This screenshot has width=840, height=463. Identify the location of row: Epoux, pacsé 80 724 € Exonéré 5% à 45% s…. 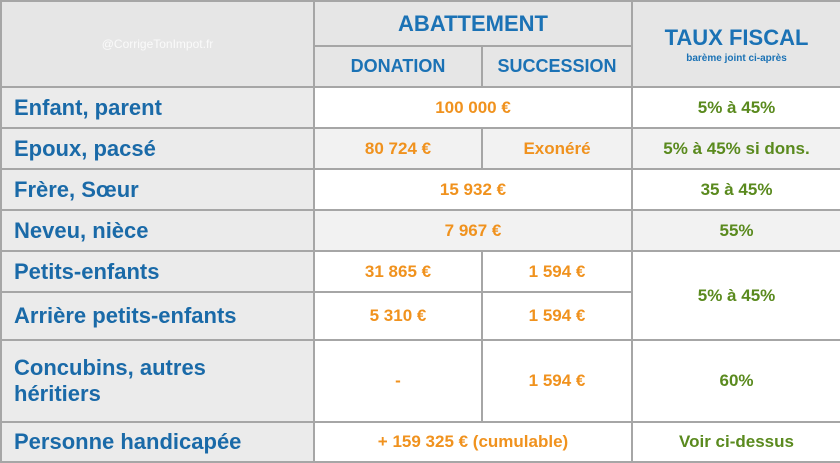
(420, 148).